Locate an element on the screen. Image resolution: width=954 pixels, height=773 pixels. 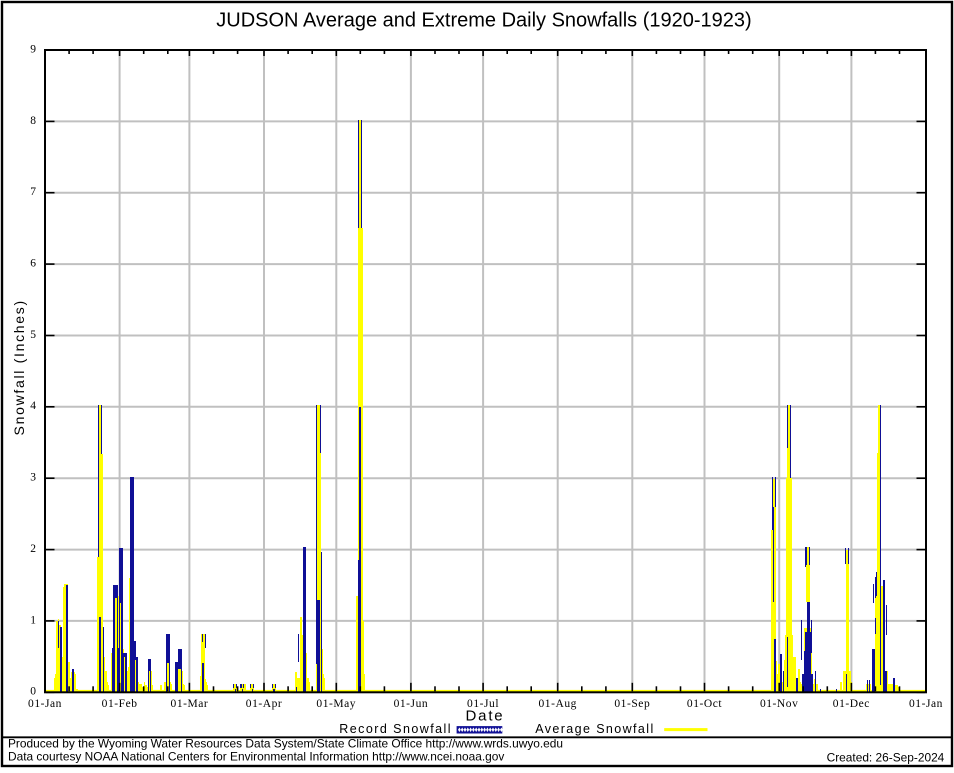
svg-text: 7 is located at coordinates (33, 192).